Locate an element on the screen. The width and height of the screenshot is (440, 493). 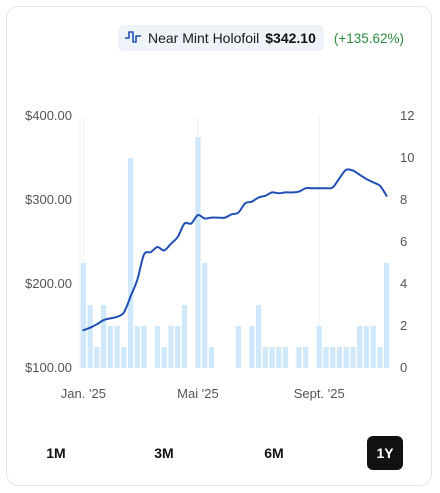
left-axis-tick-label: $100.00 is located at coordinates (48, 367).